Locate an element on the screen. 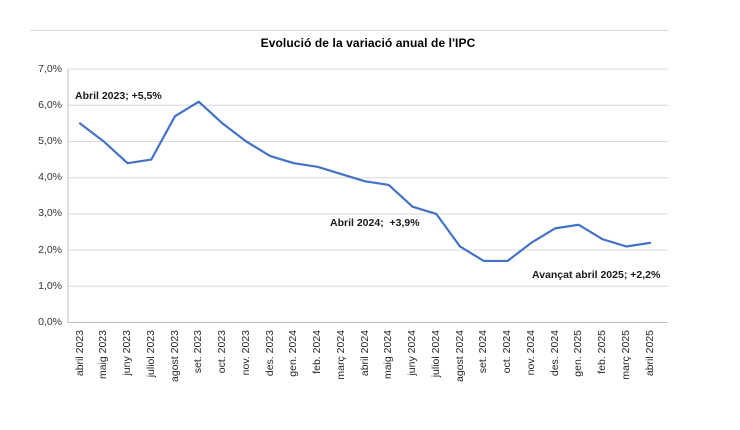 The image size is (740, 430). annotation-abril-2024: Abril 2024; +3,9% is located at coordinates (375, 223).